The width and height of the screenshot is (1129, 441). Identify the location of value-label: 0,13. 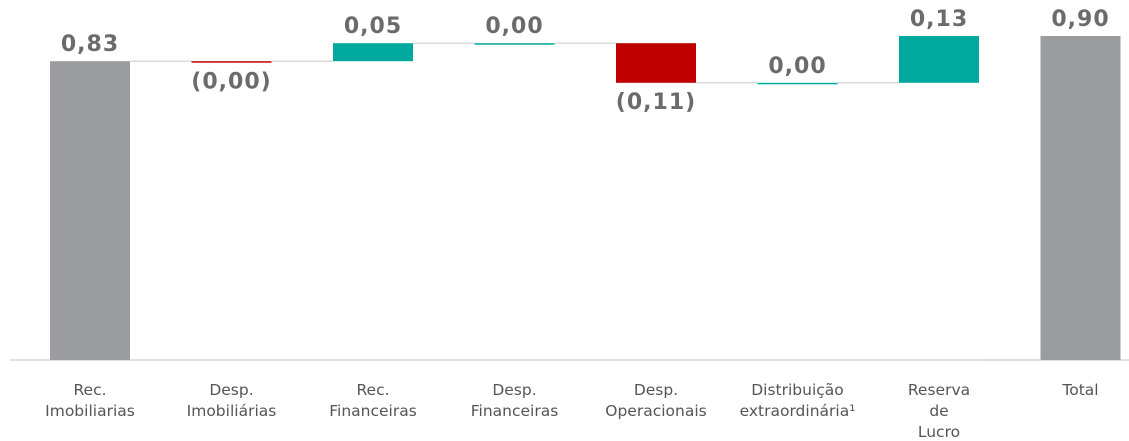
(939, 19).